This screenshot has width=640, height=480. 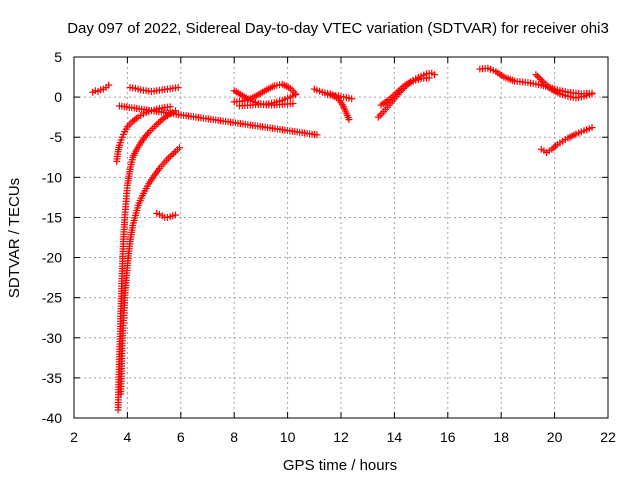 I want to click on x-tick-label: 12, so click(x=341, y=437).